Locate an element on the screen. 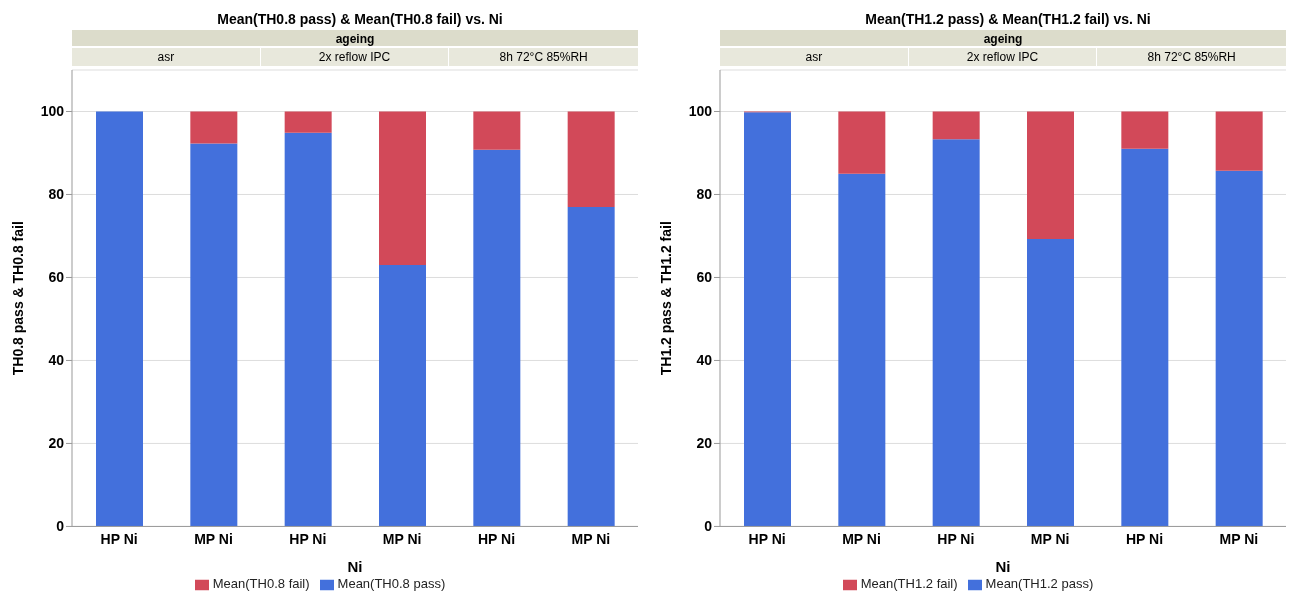 The image size is (1301, 597). legend-label: Mean(TH0.8 pass) is located at coordinates (391, 584).